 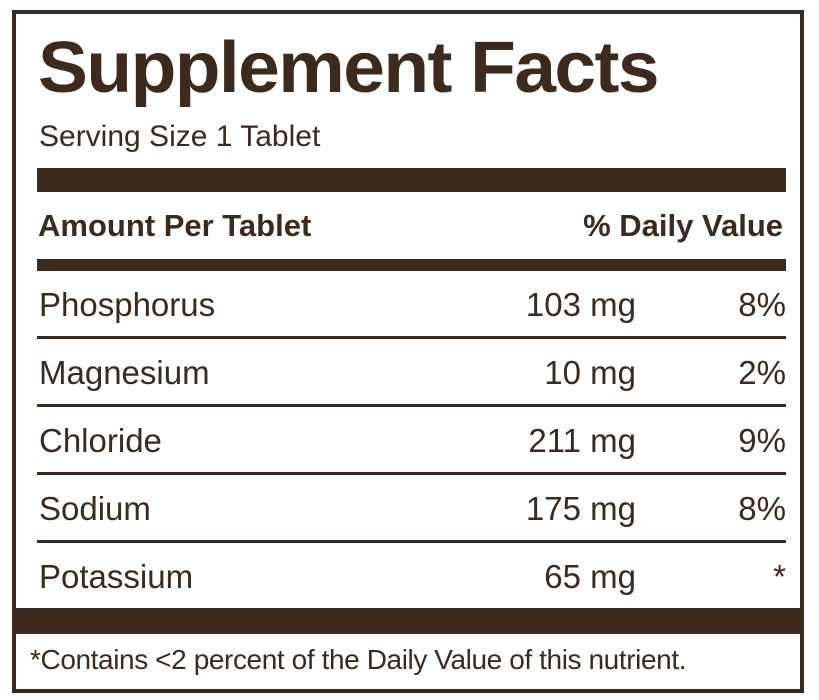 What do you see at coordinates (180, 136) in the screenshot?
I see `serving-size: Serving Size 1 Tablet` at bounding box center [180, 136].